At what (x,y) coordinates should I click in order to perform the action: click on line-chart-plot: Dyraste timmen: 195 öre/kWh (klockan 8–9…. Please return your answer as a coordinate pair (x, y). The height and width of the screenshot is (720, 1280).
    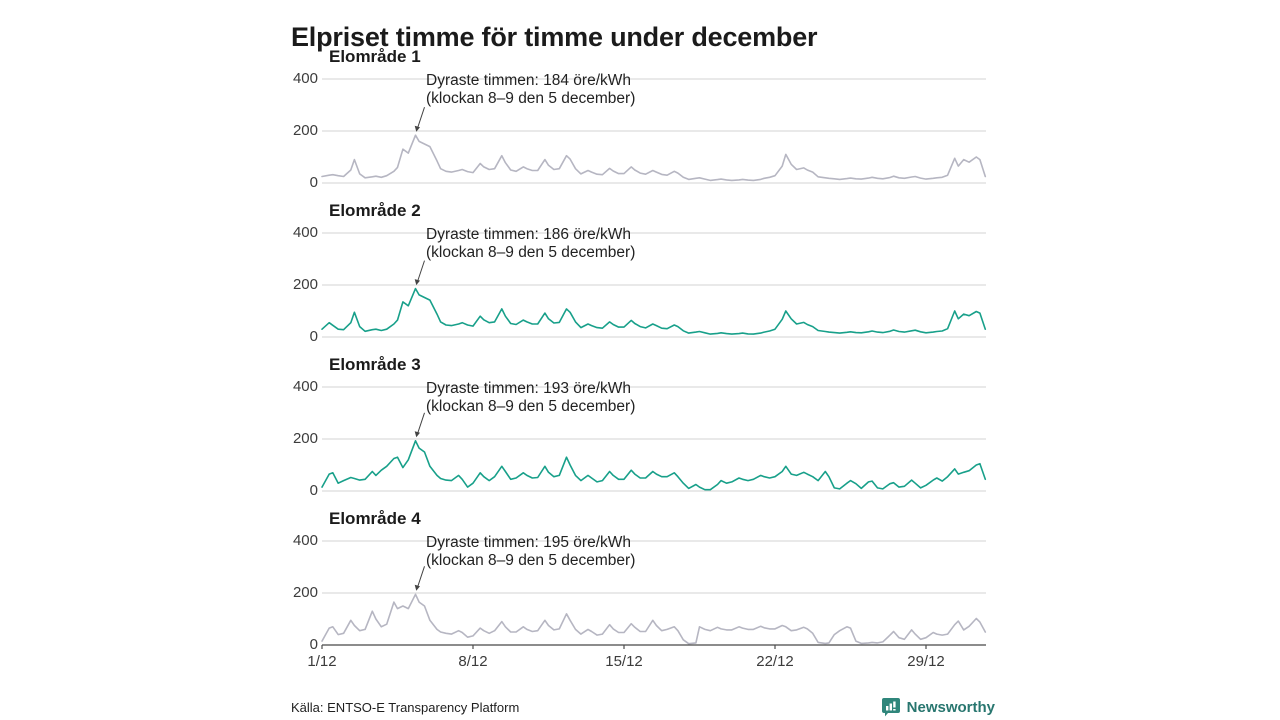
    Looking at the image, I should click on (654, 591).